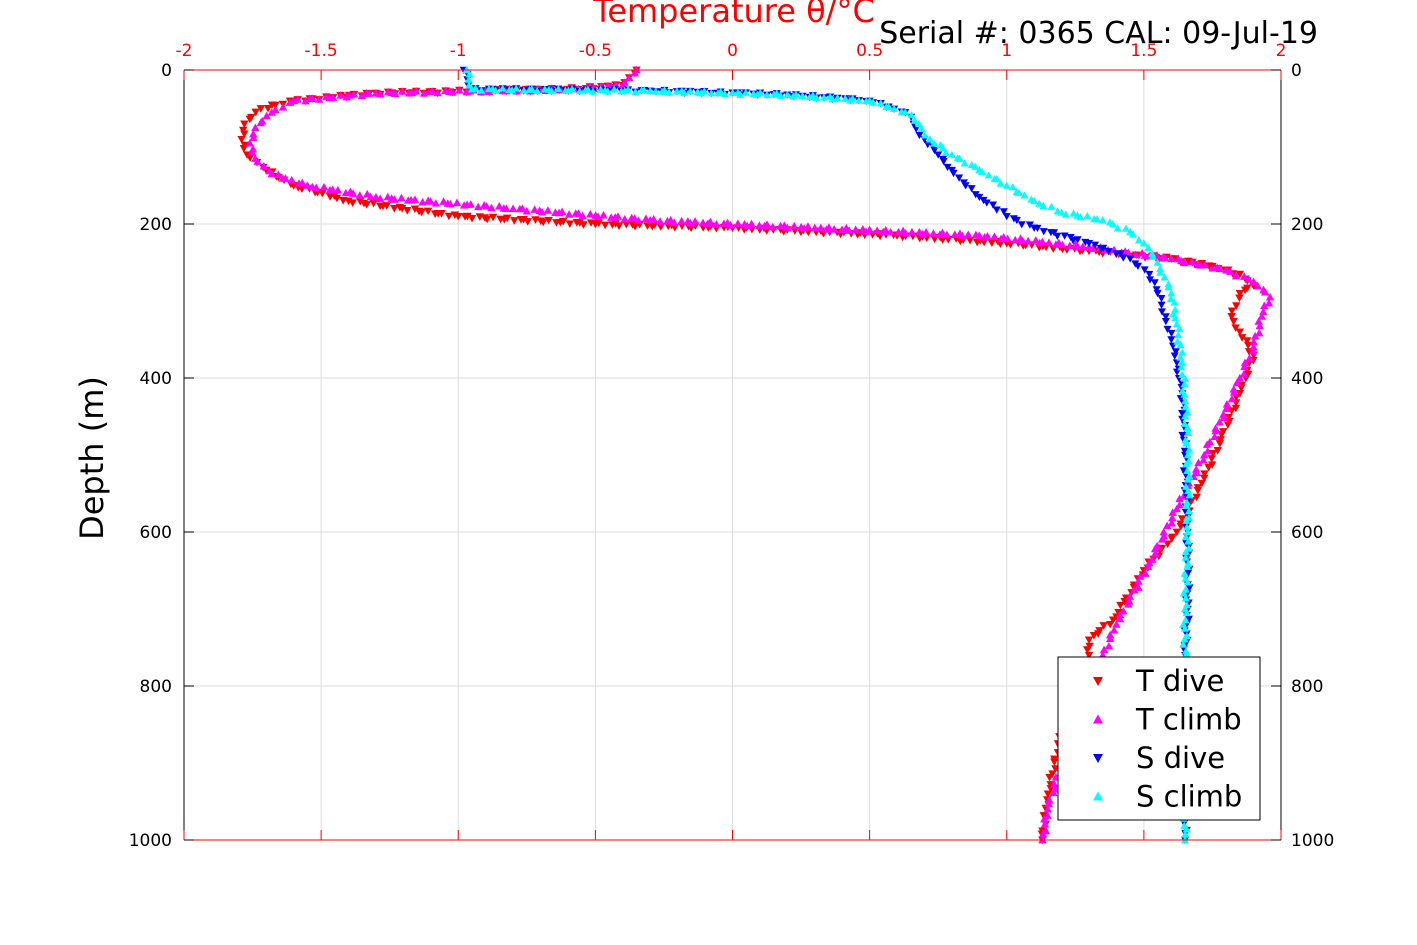 The width and height of the screenshot is (1417, 945). Describe the element at coordinates (156, 379) in the screenshot. I see `y-tick-label-left: 400` at that location.